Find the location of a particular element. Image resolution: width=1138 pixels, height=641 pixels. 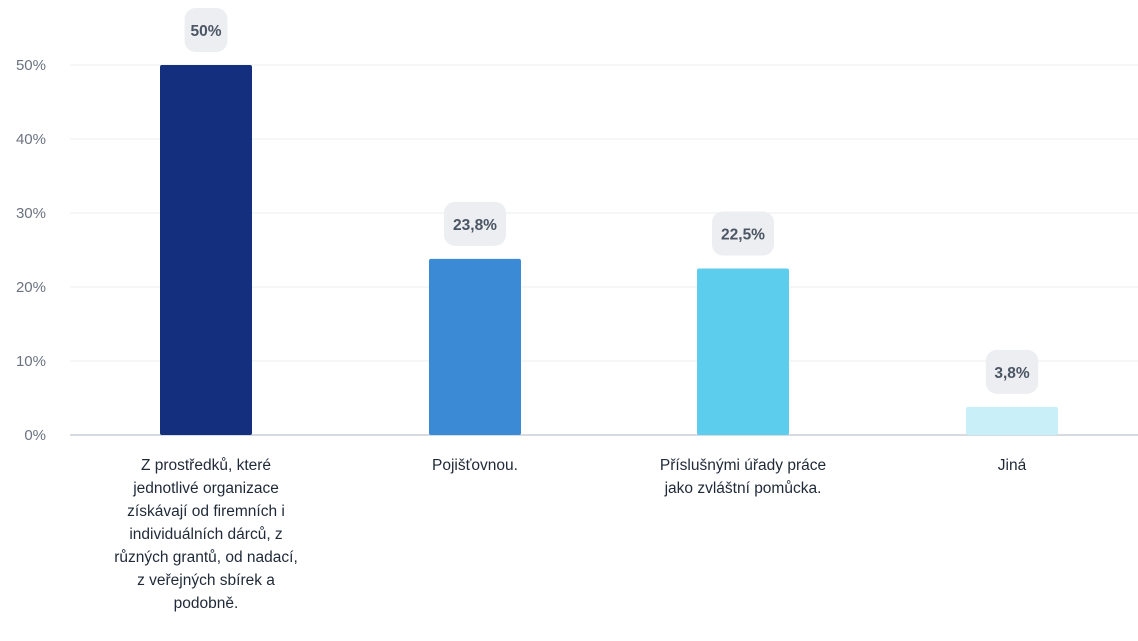

y-tick-label: 40% is located at coordinates (31, 139).